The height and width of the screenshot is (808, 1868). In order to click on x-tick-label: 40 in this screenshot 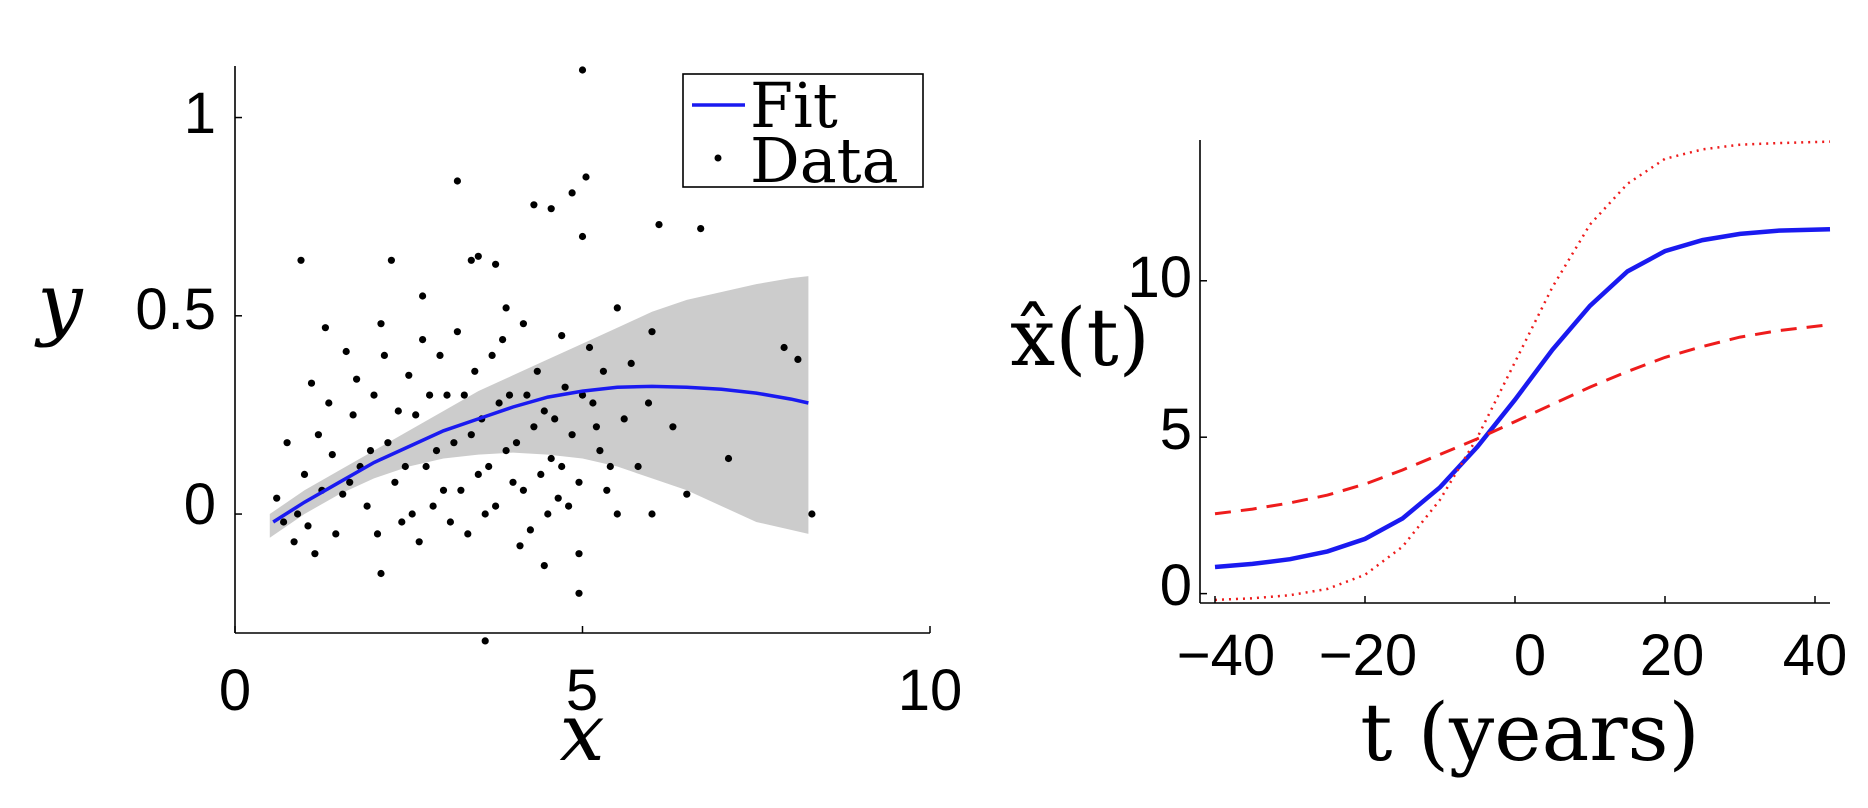, I will do `click(1815, 655)`.